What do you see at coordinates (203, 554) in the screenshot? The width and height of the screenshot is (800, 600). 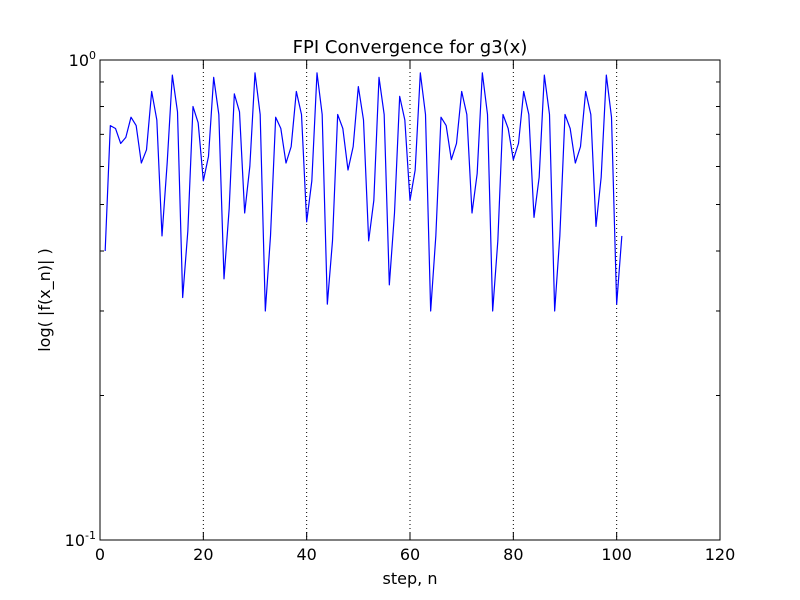 I see `x-tick-label: 20` at bounding box center [203, 554].